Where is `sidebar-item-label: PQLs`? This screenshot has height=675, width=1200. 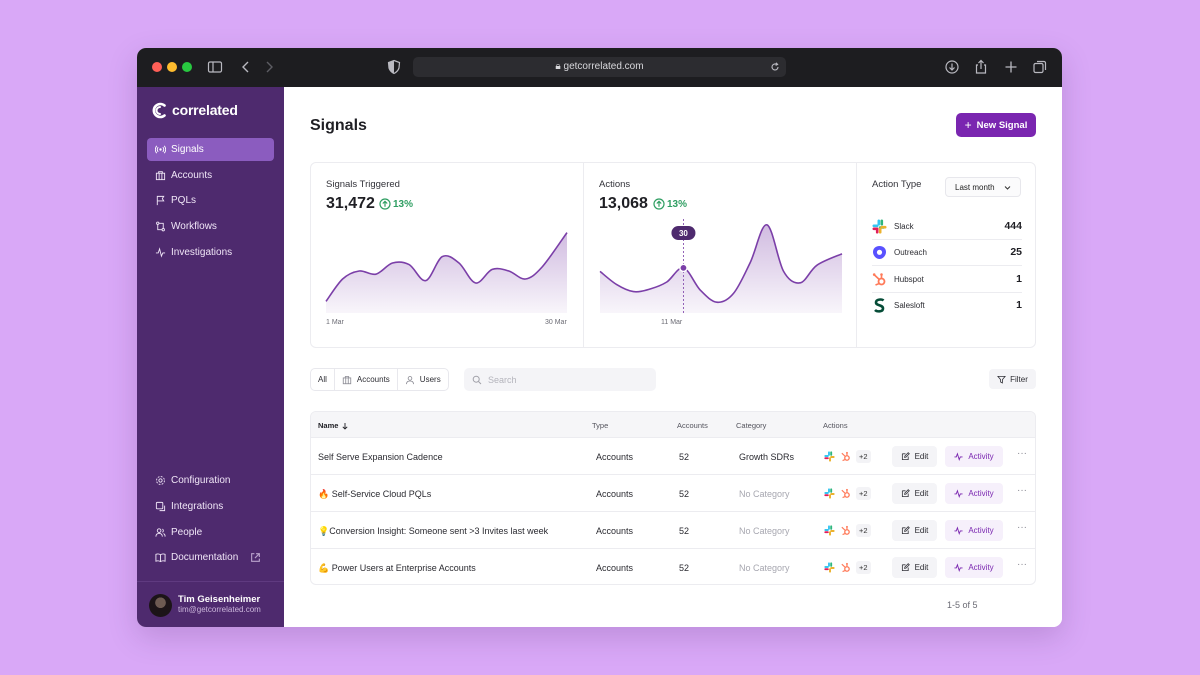 sidebar-item-label: PQLs is located at coordinates (184, 200).